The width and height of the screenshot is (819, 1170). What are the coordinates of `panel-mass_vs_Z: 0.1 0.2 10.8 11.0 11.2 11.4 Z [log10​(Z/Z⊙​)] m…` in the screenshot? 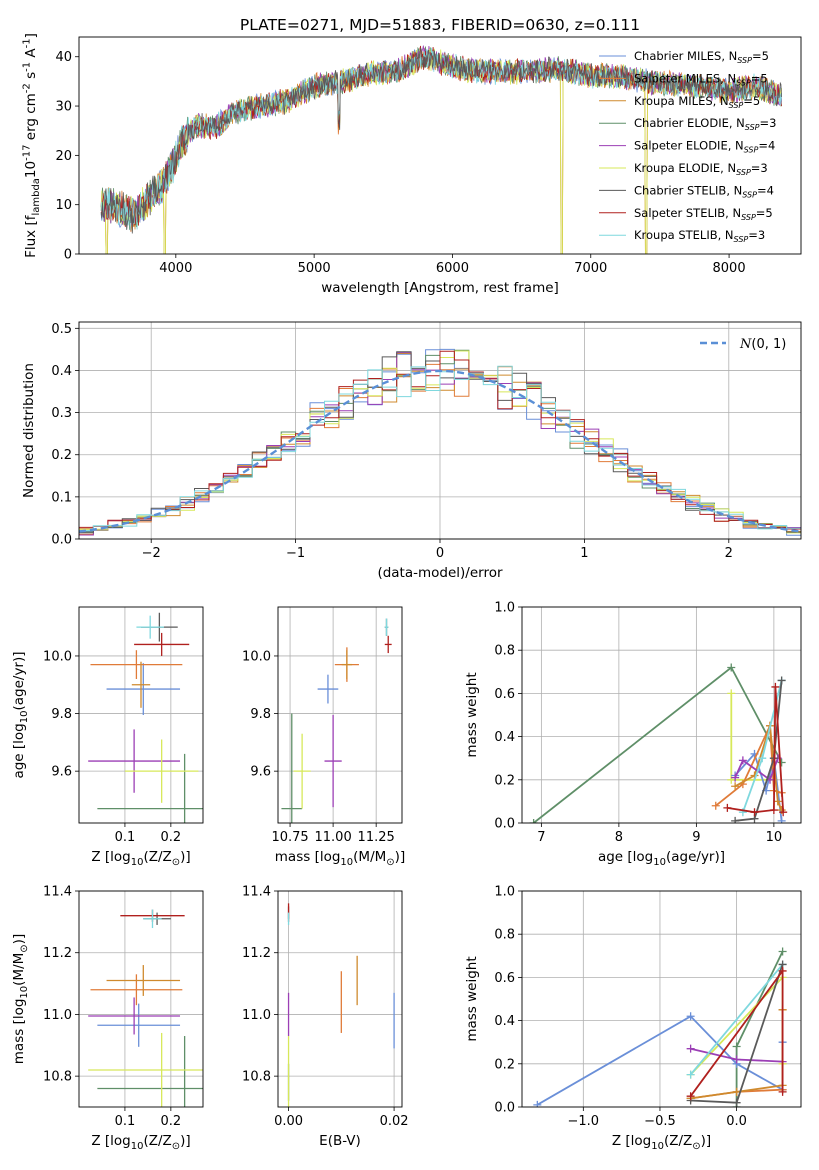 It's located at (107, 1018).